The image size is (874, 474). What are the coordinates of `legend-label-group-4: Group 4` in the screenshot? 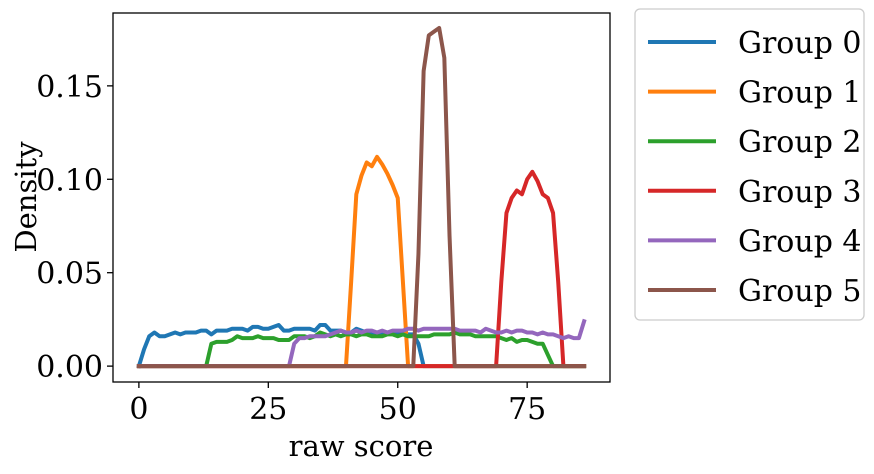 It's located at (800, 241).